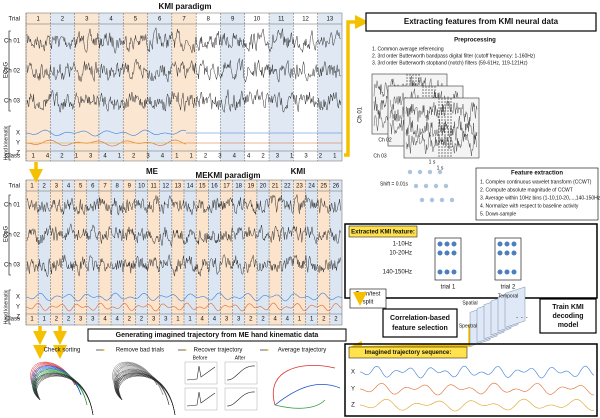 This screenshot has height=418, width=600. What do you see at coordinates (238, 187) in the screenshot?
I see `label: 18` at bounding box center [238, 187].